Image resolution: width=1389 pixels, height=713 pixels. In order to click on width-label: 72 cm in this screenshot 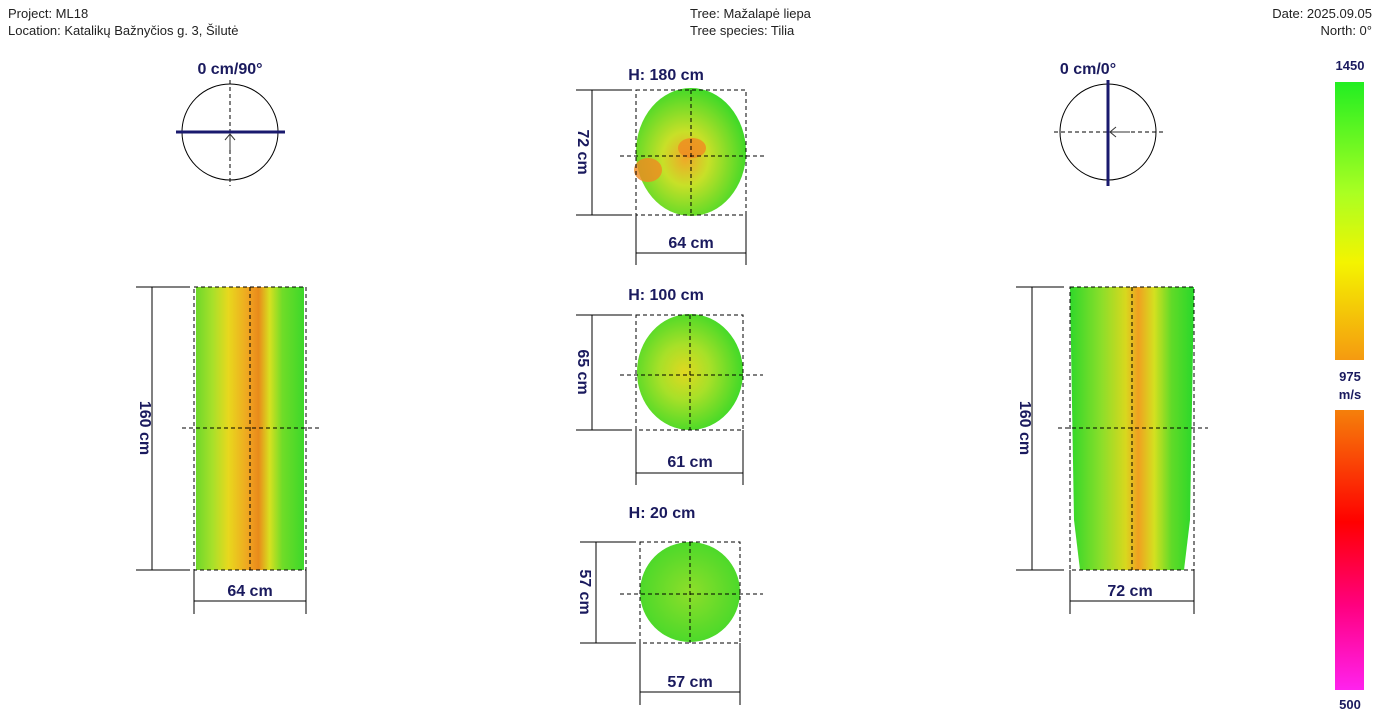, I will do `click(1129, 591)`.